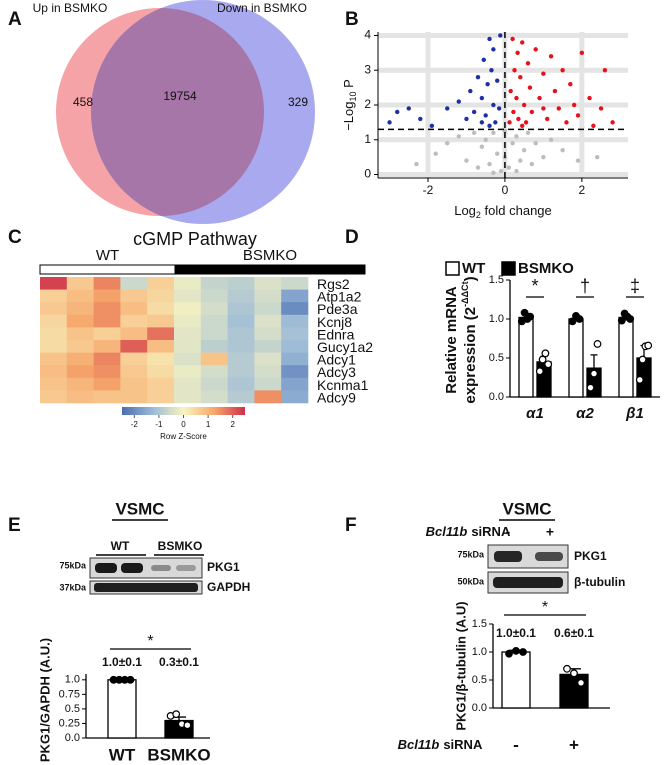  I want to click on y-axis-title: Relative mRNA, so click(451, 340).